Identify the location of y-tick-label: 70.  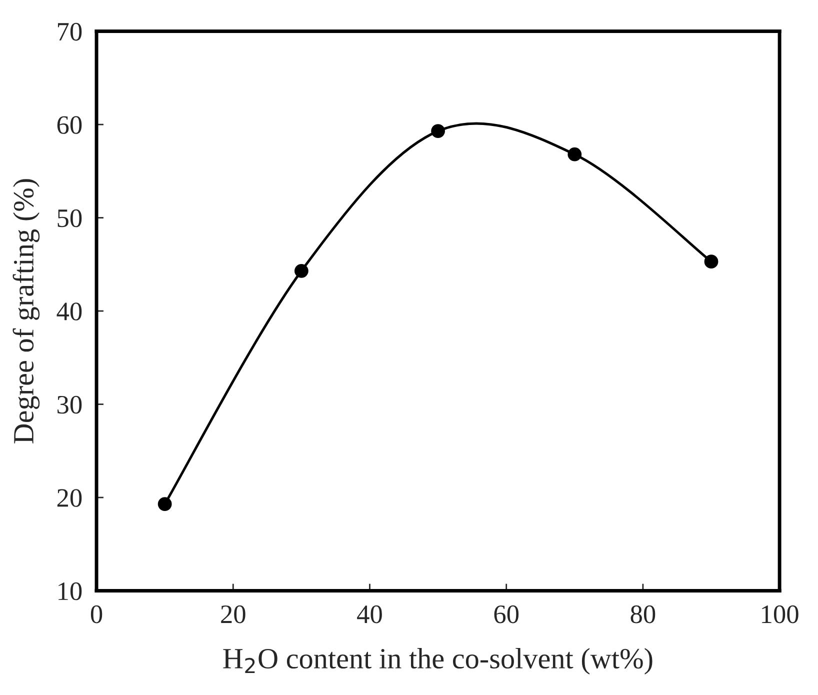
(70, 31).